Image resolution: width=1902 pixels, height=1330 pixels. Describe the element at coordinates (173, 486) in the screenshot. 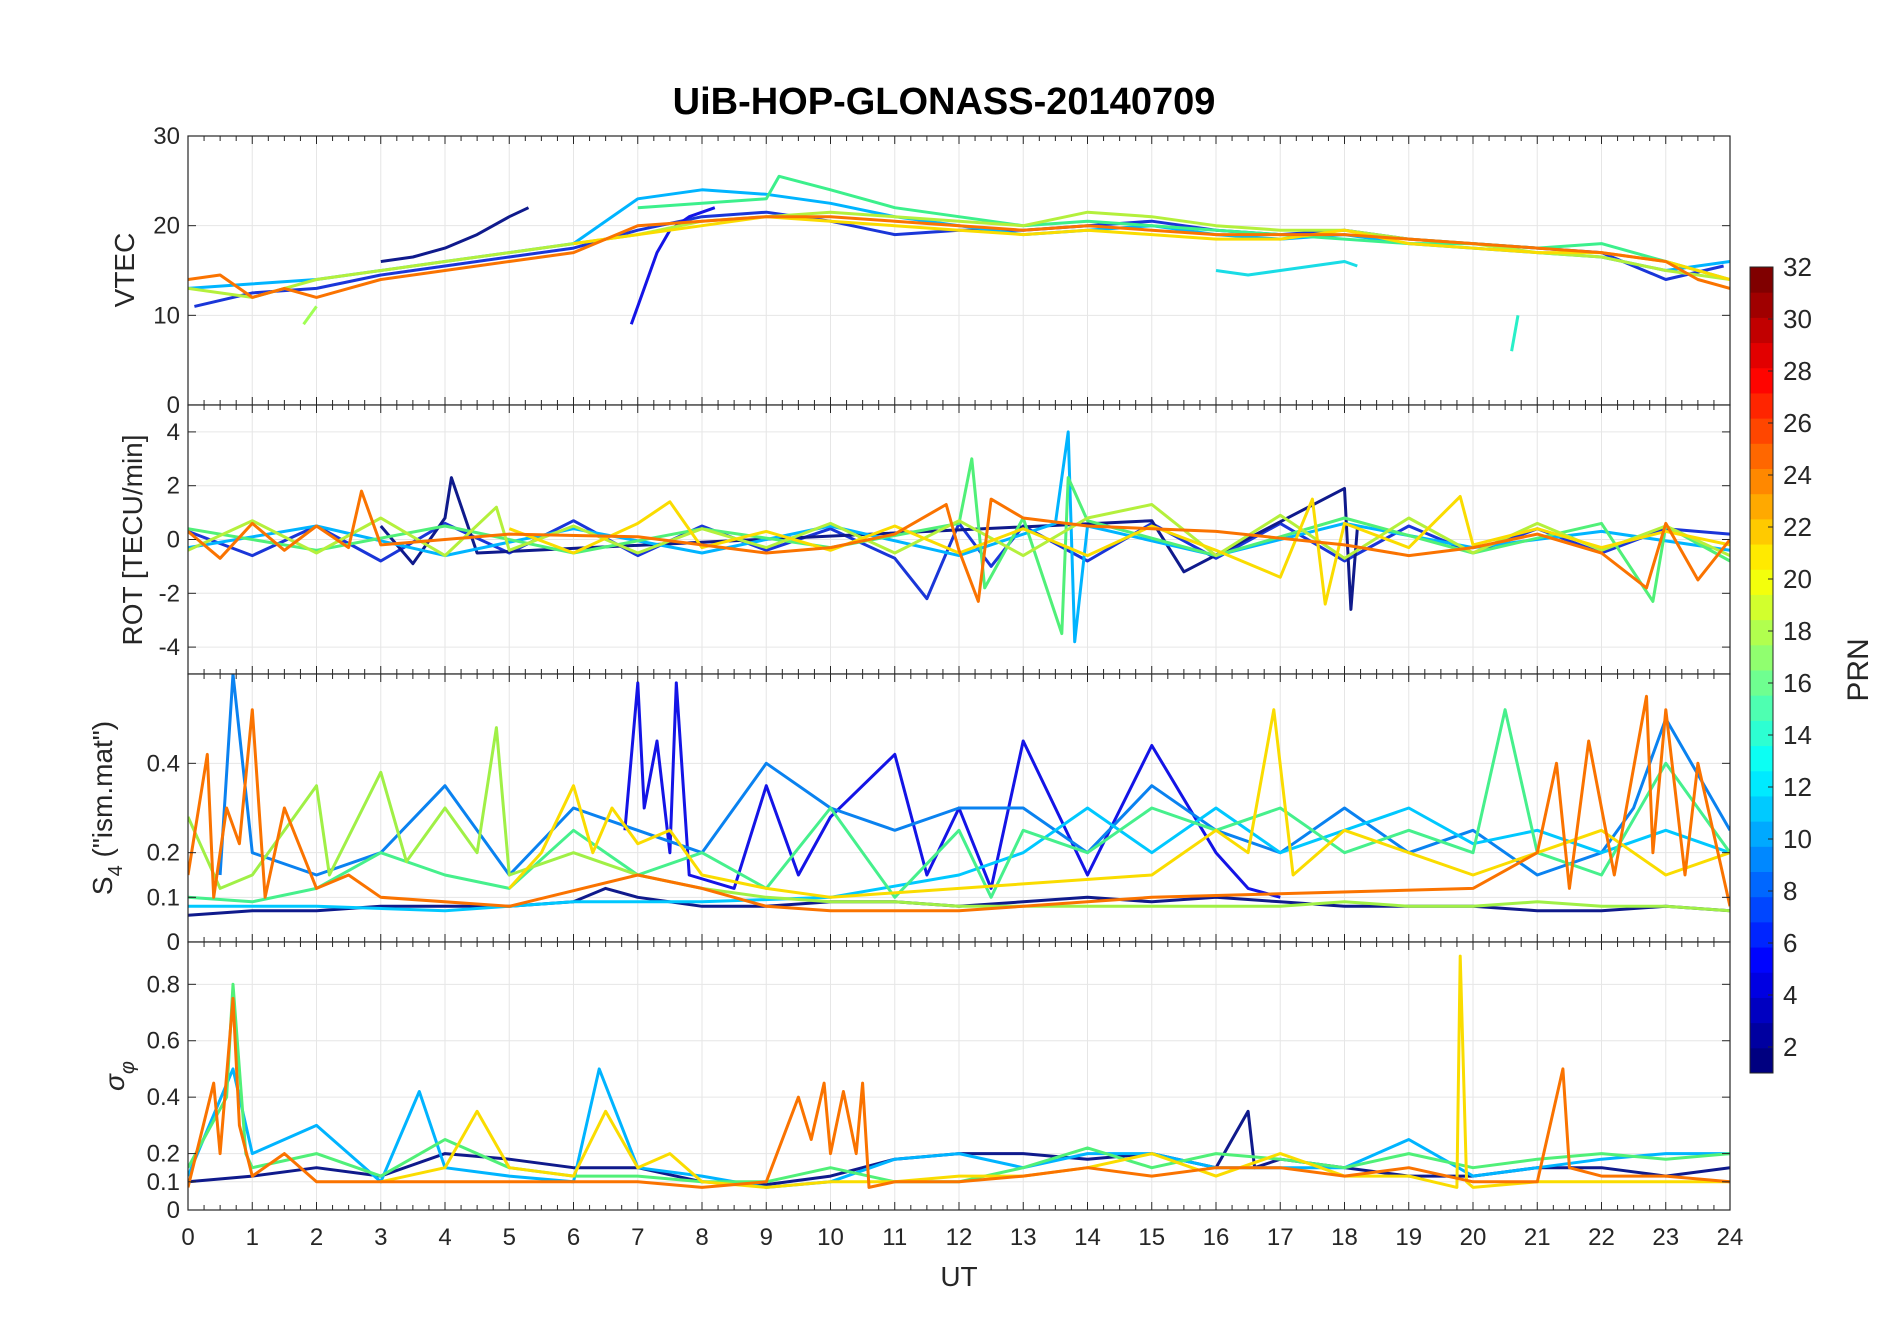

I see `y-tick-label: 2` at that location.